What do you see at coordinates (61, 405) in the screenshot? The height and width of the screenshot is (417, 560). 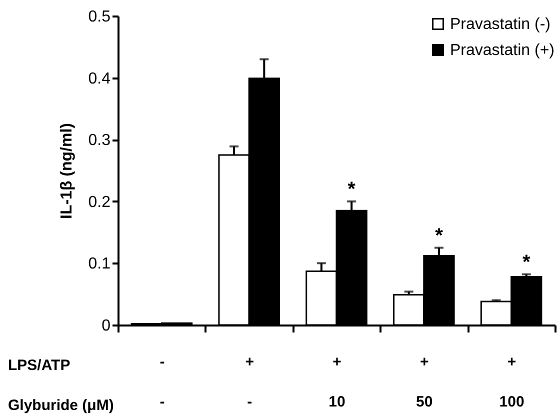 I see `text: Glyburide (μM)` at bounding box center [61, 405].